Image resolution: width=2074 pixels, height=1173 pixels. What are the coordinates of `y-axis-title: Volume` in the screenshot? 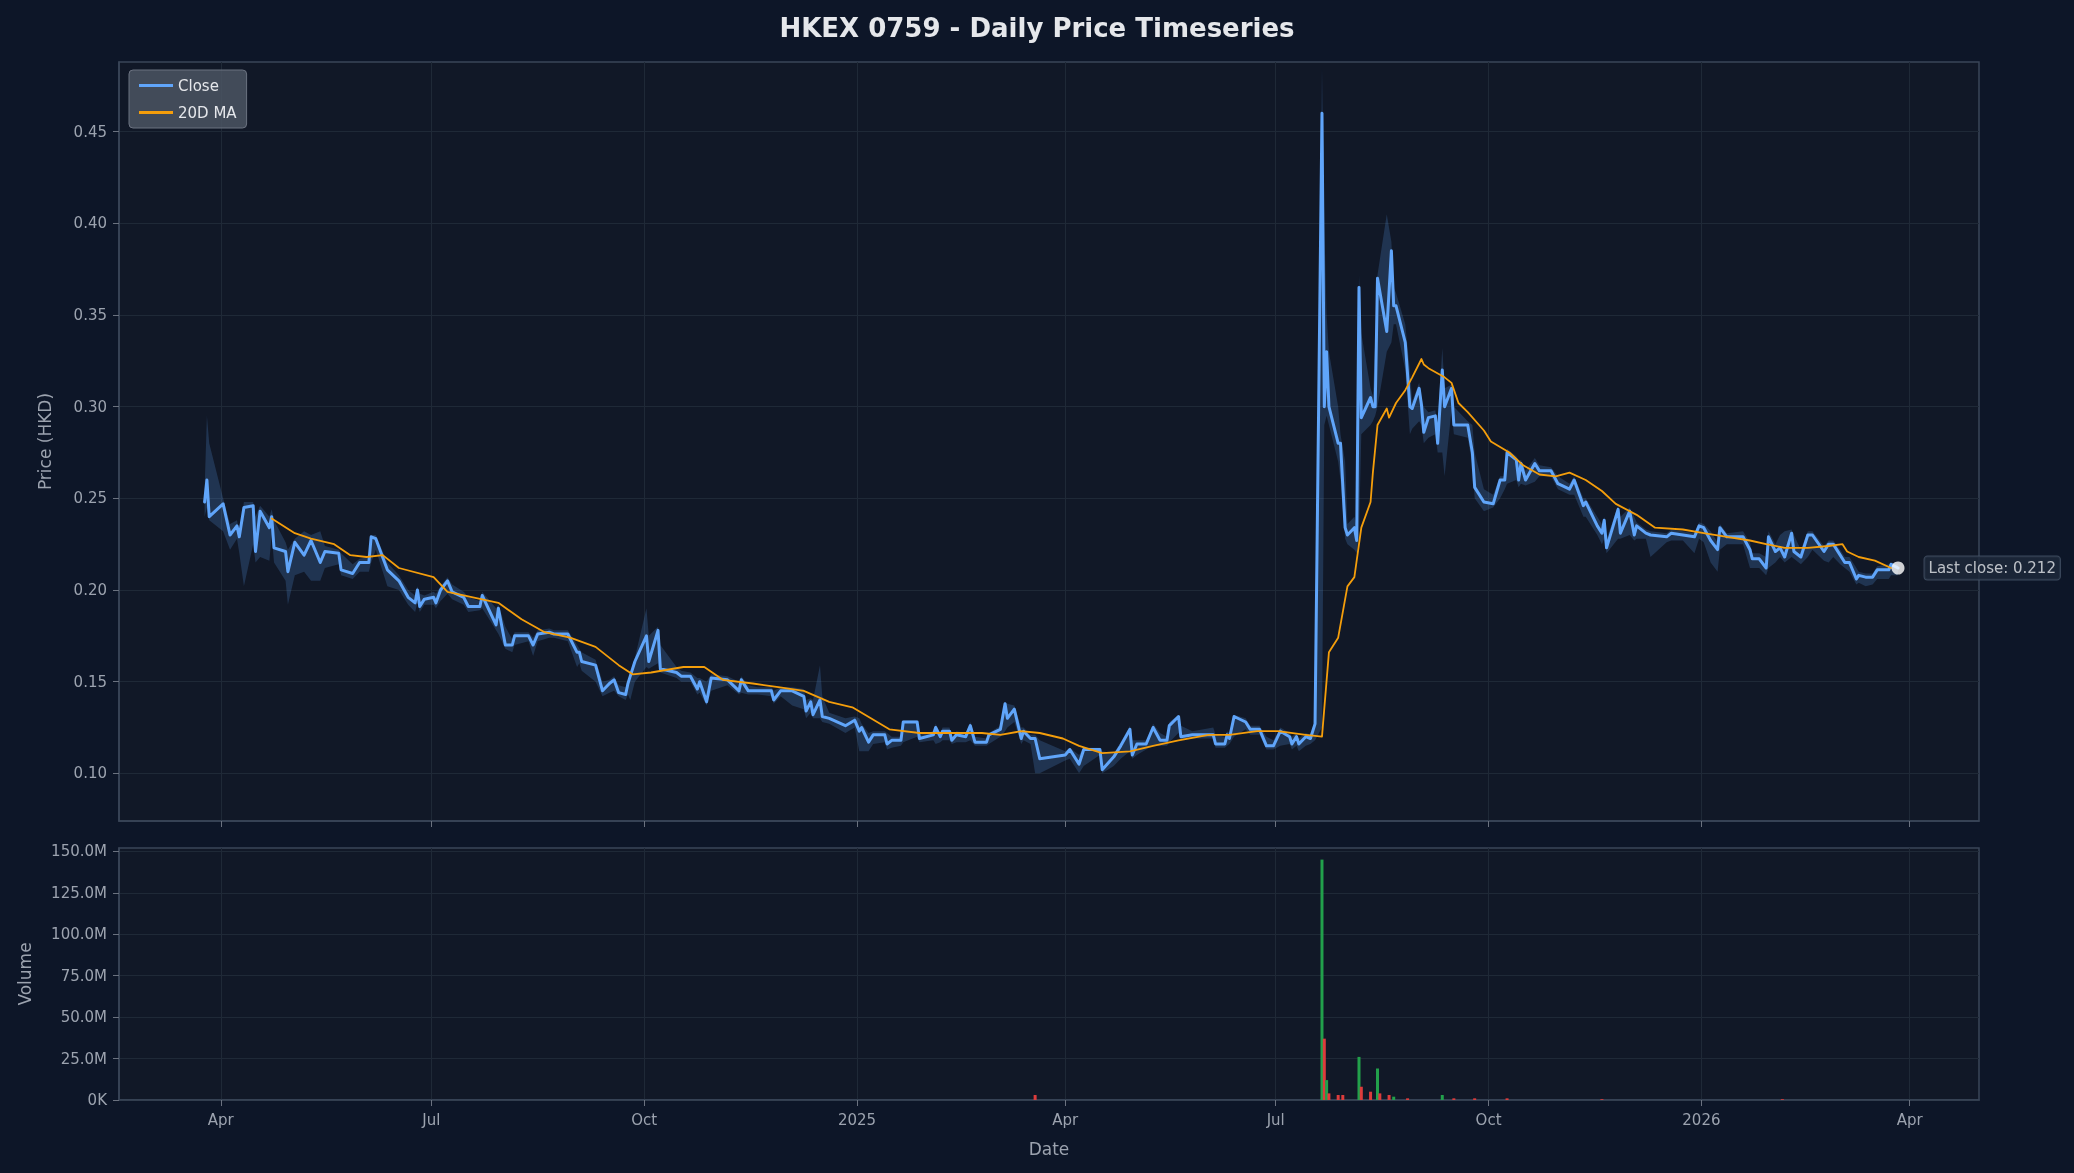 It's located at (24, 974).